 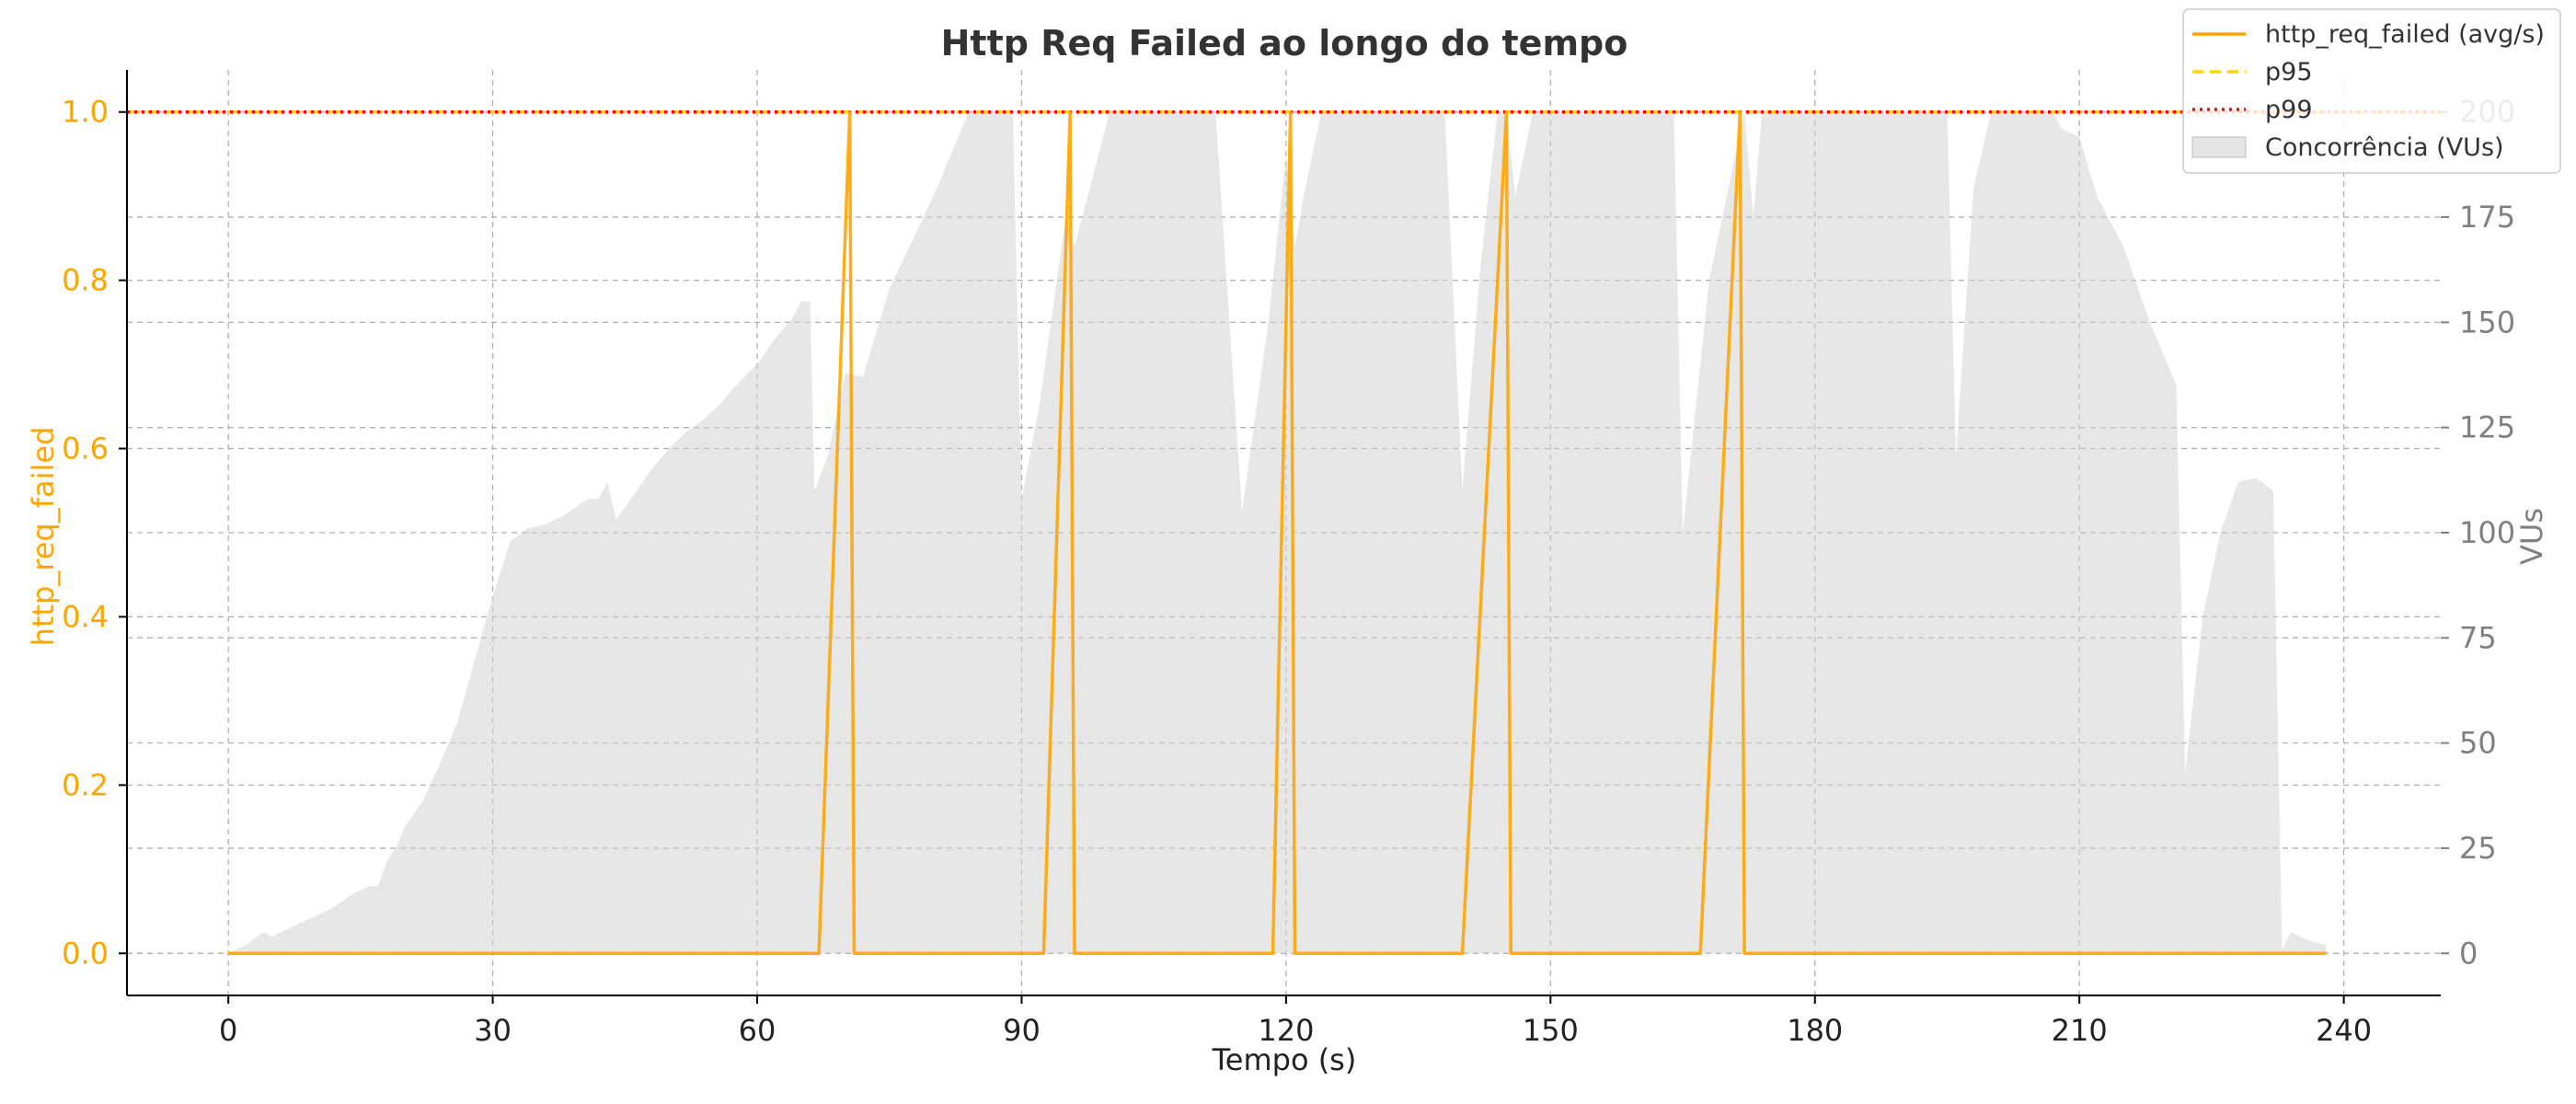 I want to click on y-tick-label: 0.8, so click(x=85, y=280).